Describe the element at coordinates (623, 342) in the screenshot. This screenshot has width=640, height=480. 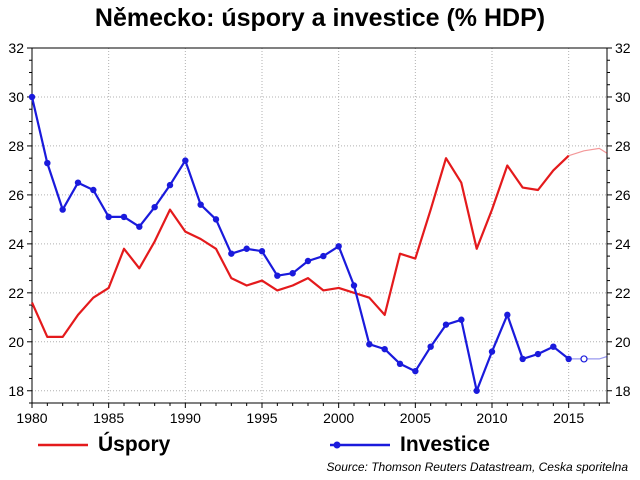
I see `y-tick-label-right: 20` at that location.